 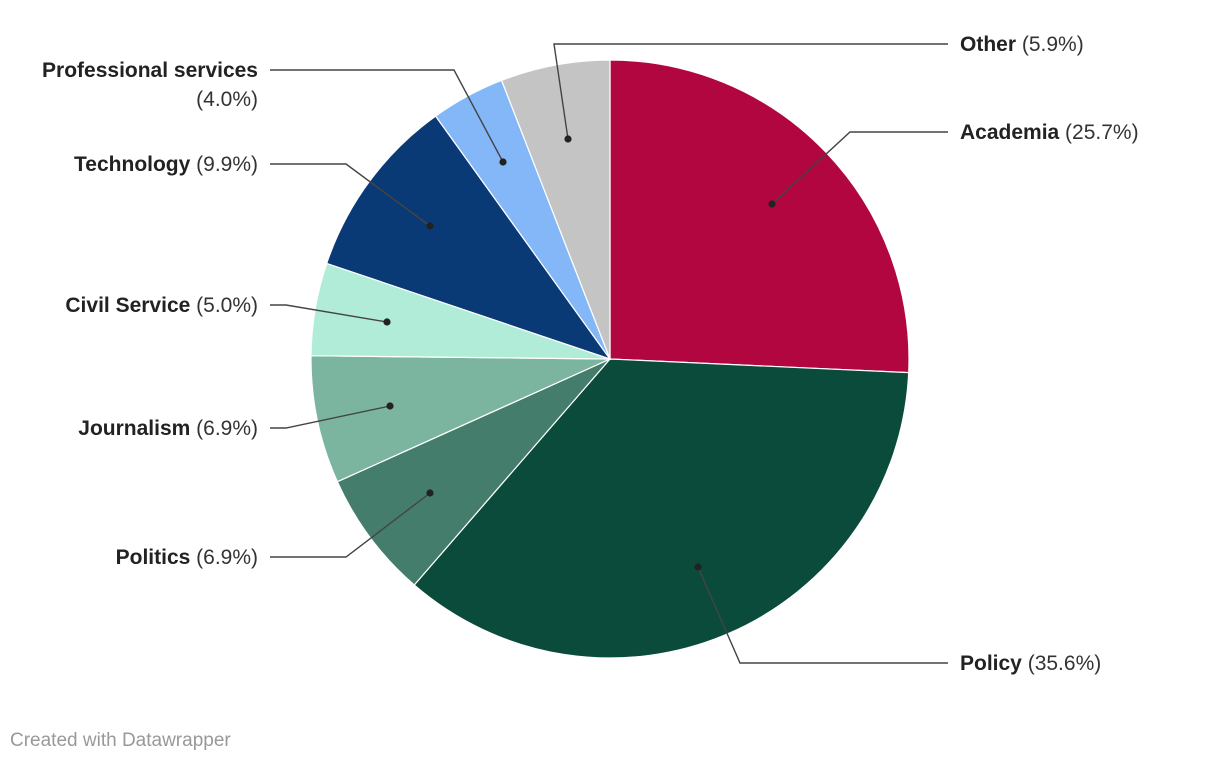 What do you see at coordinates (822, 615) in the screenshot?
I see `leader-line-policy` at bounding box center [822, 615].